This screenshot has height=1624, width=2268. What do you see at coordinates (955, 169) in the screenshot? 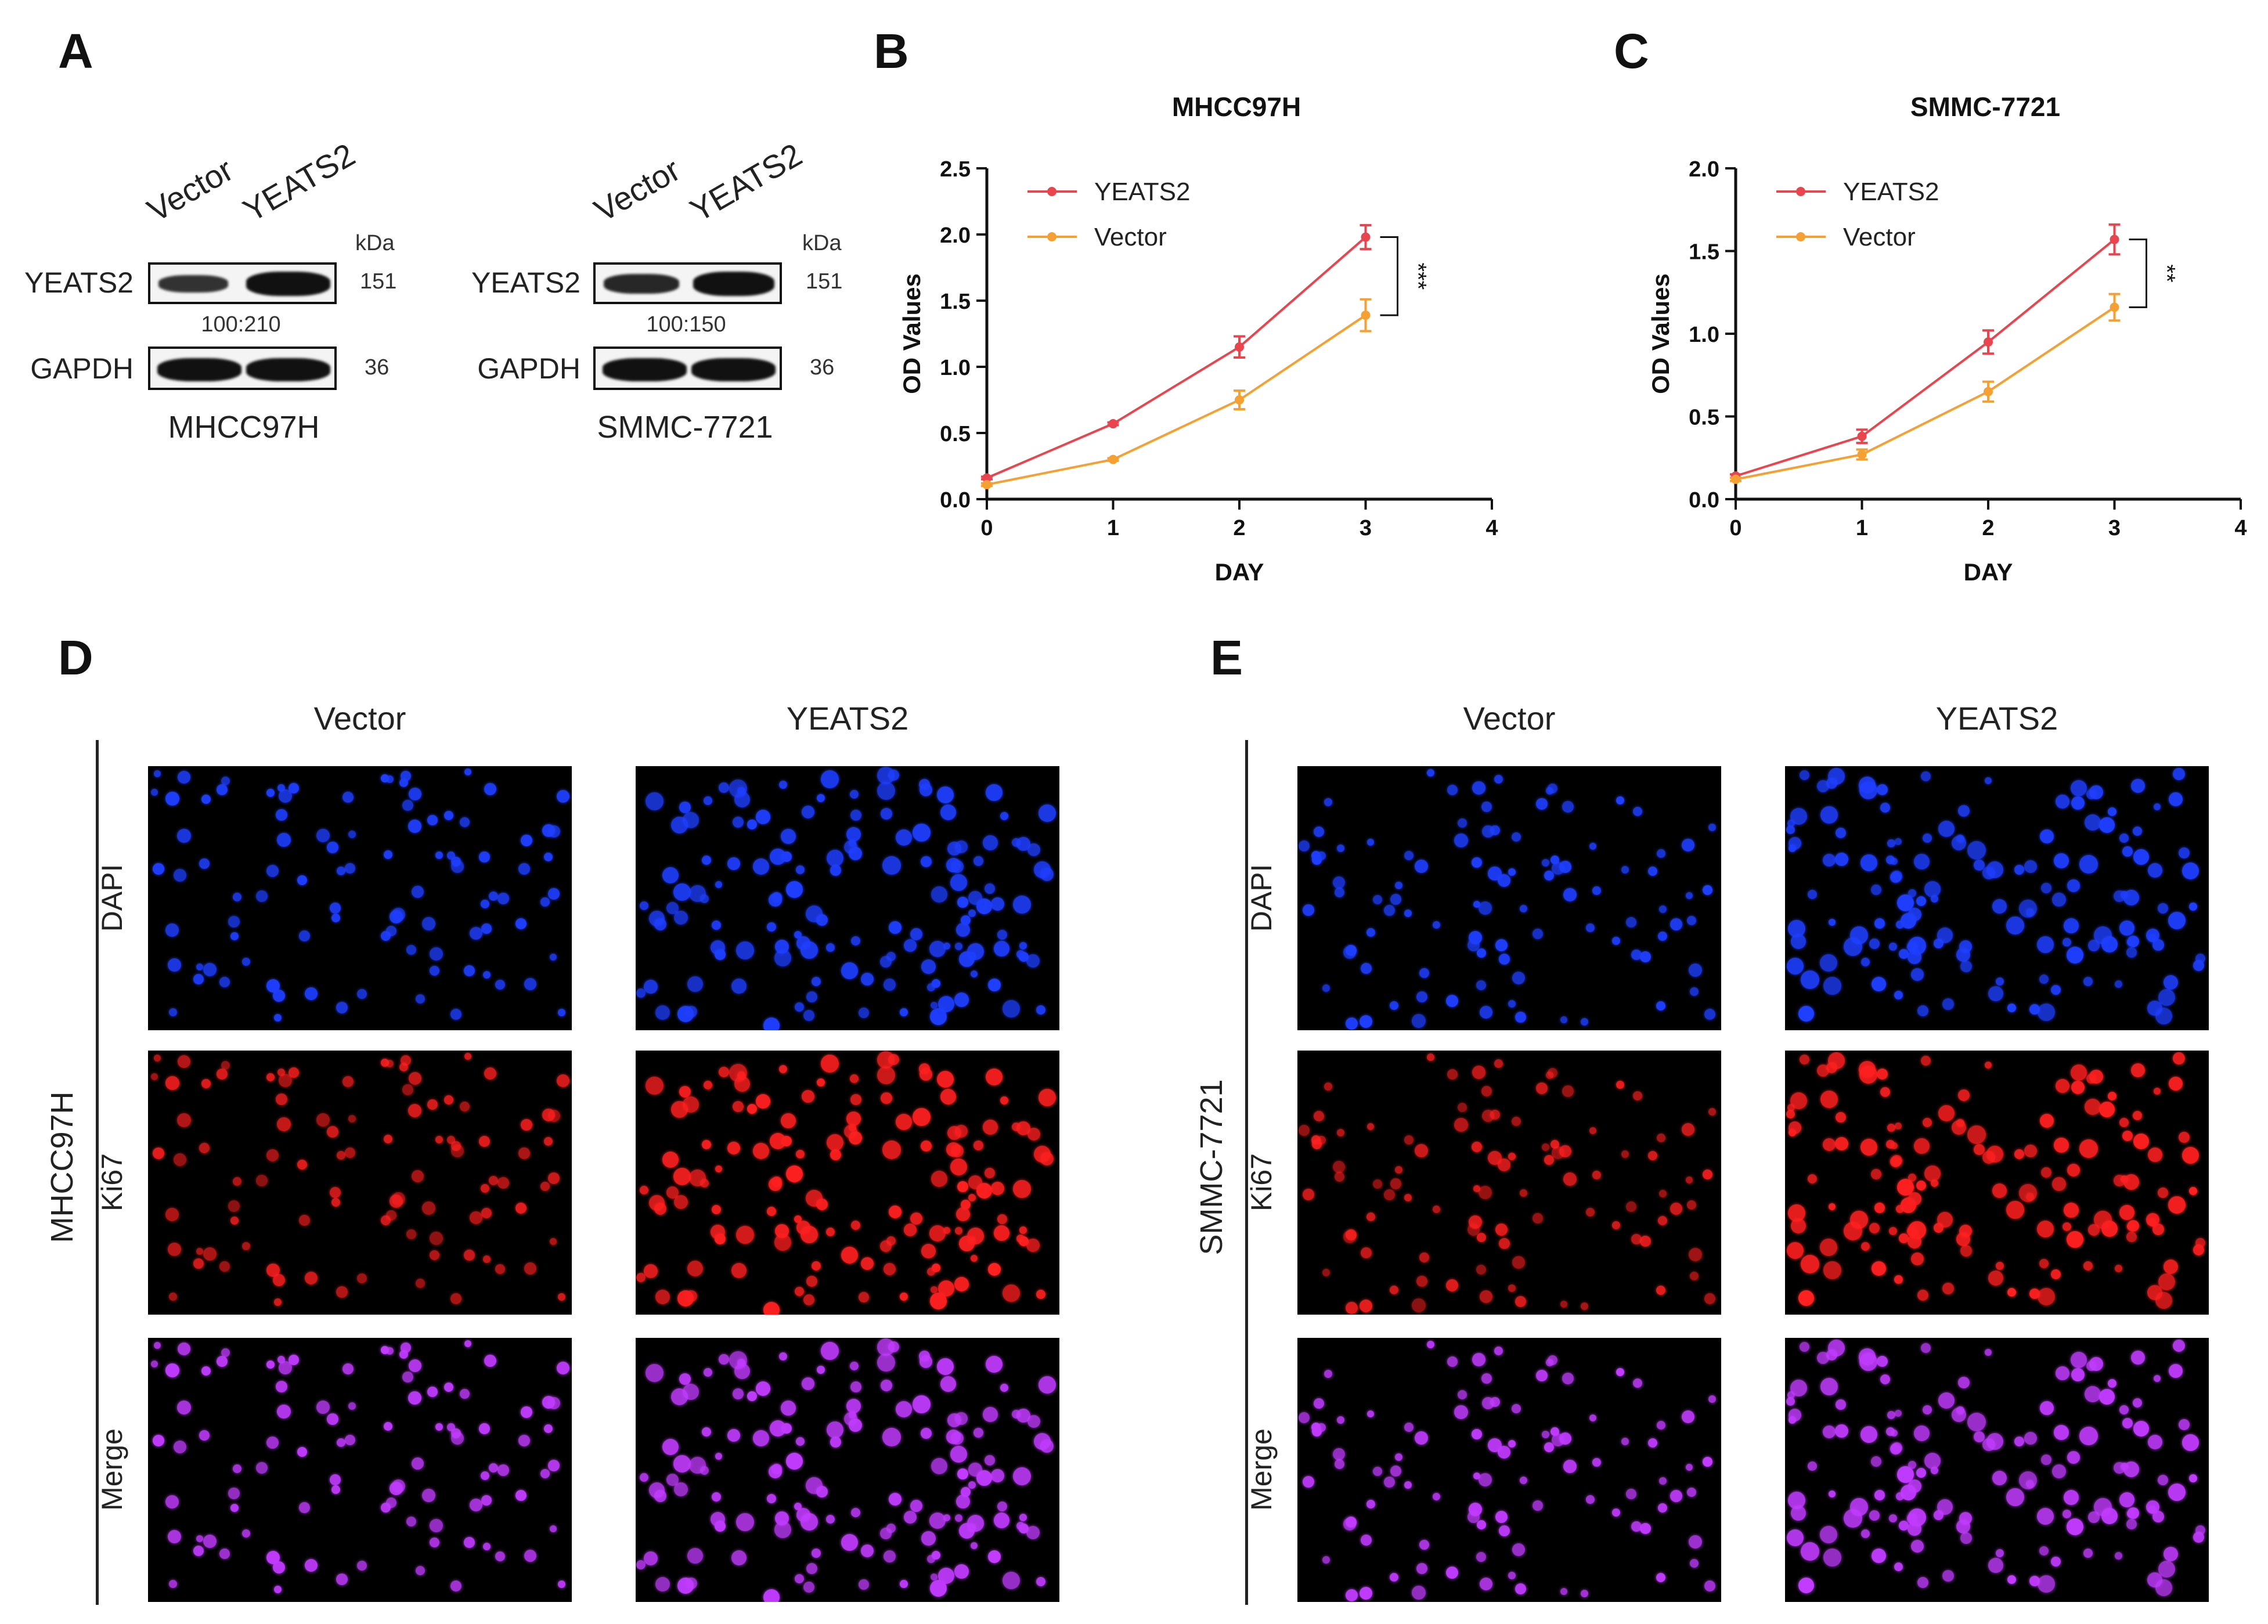
I see `y-tick-label: 2.5` at bounding box center [955, 169].